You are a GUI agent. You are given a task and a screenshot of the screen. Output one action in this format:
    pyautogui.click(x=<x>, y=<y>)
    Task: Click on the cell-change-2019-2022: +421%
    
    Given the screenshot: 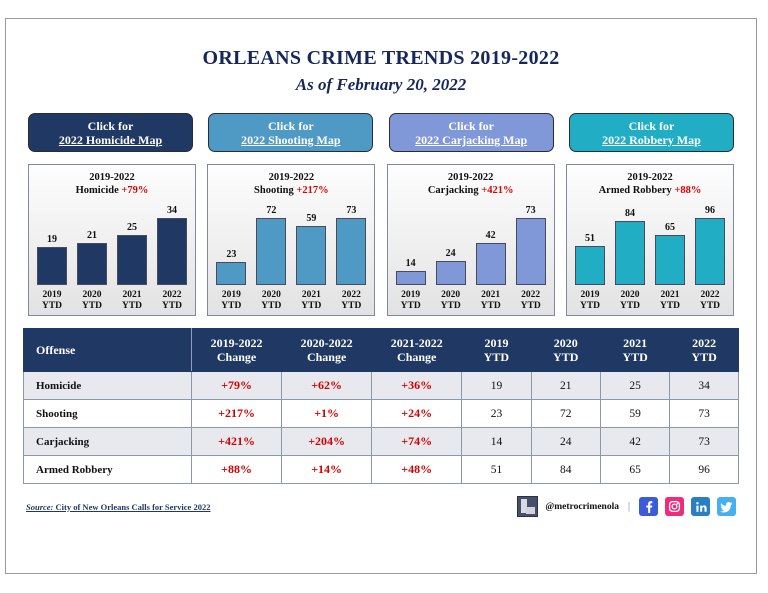 What is the action you would take?
    pyautogui.click(x=237, y=441)
    